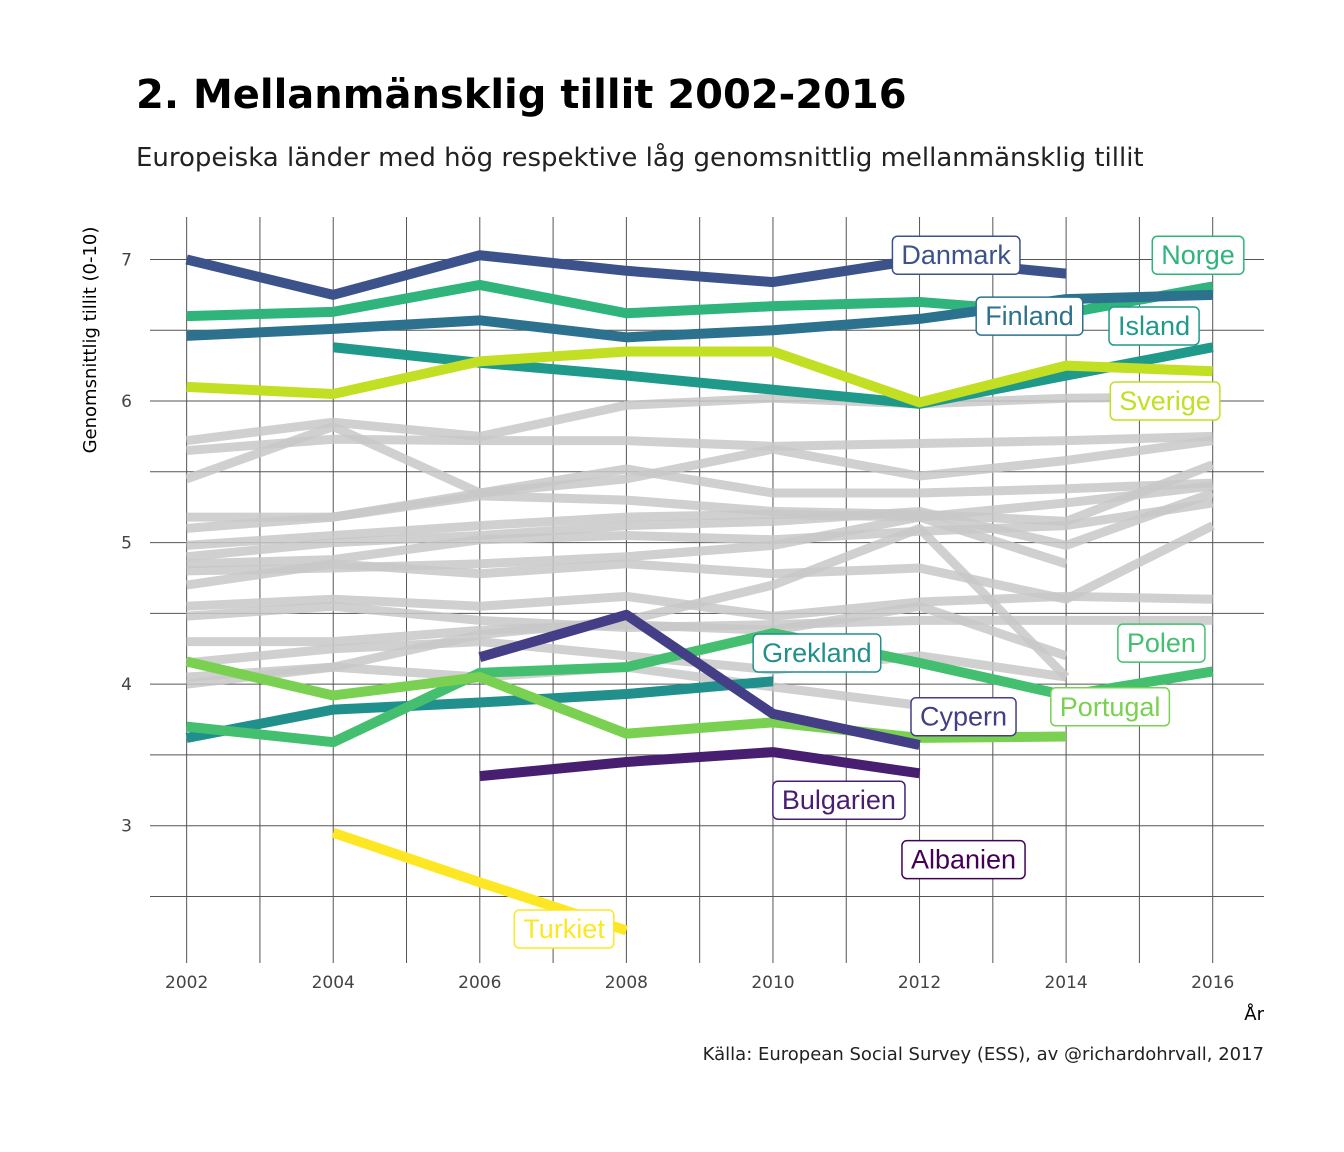 This screenshot has height=1152, width=1344. I want to click on country-label-text: Island, so click(1154, 326).